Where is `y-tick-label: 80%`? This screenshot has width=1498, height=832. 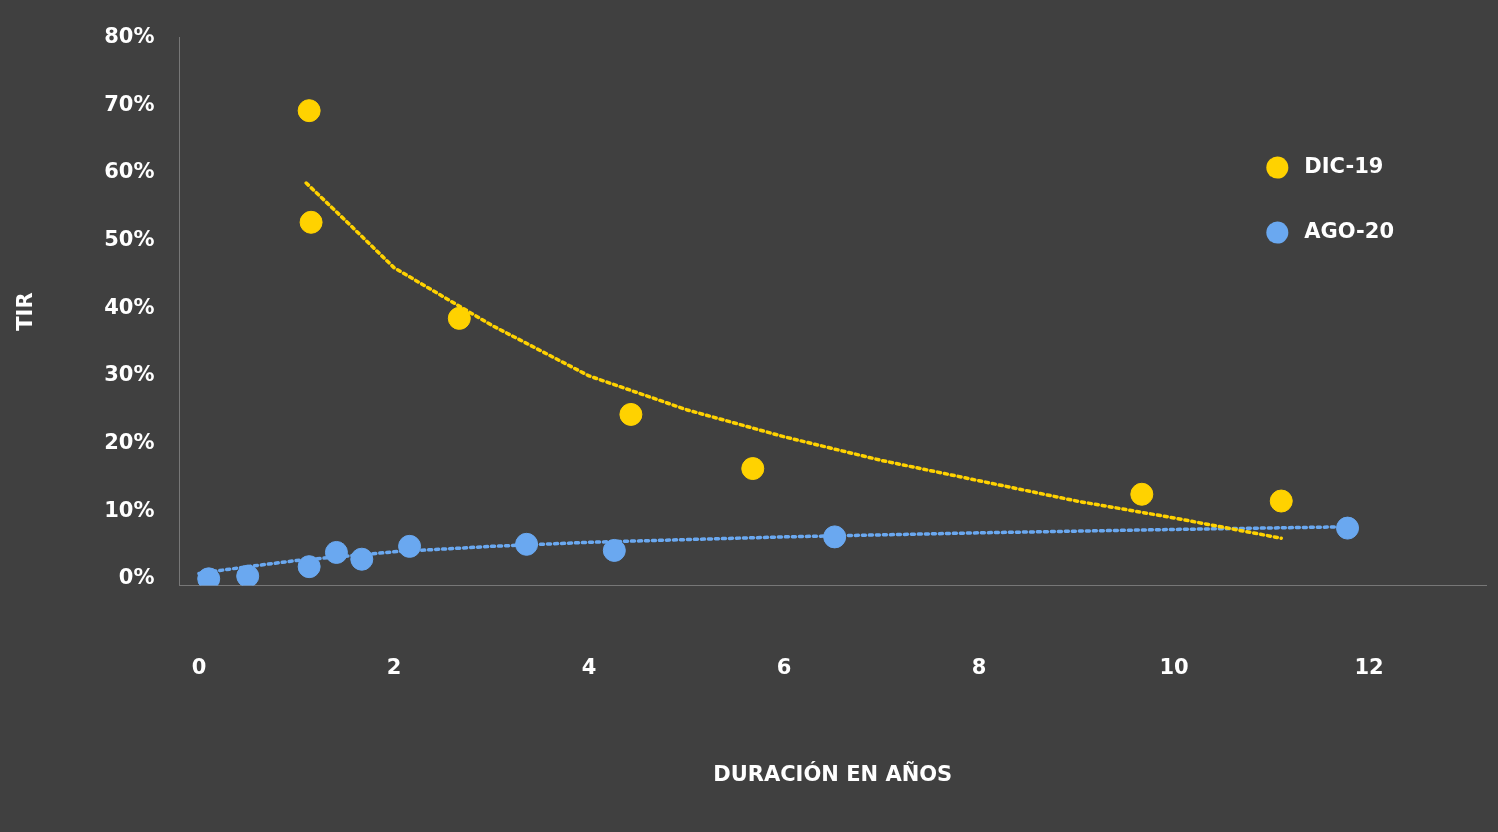
y-tick-label: 80% is located at coordinates (129, 36).